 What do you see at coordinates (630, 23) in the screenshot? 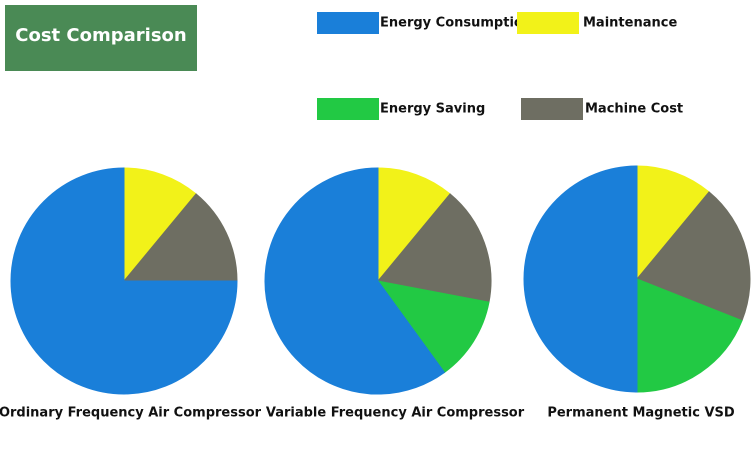
I see `legend-label: Maintenance` at bounding box center [630, 23].